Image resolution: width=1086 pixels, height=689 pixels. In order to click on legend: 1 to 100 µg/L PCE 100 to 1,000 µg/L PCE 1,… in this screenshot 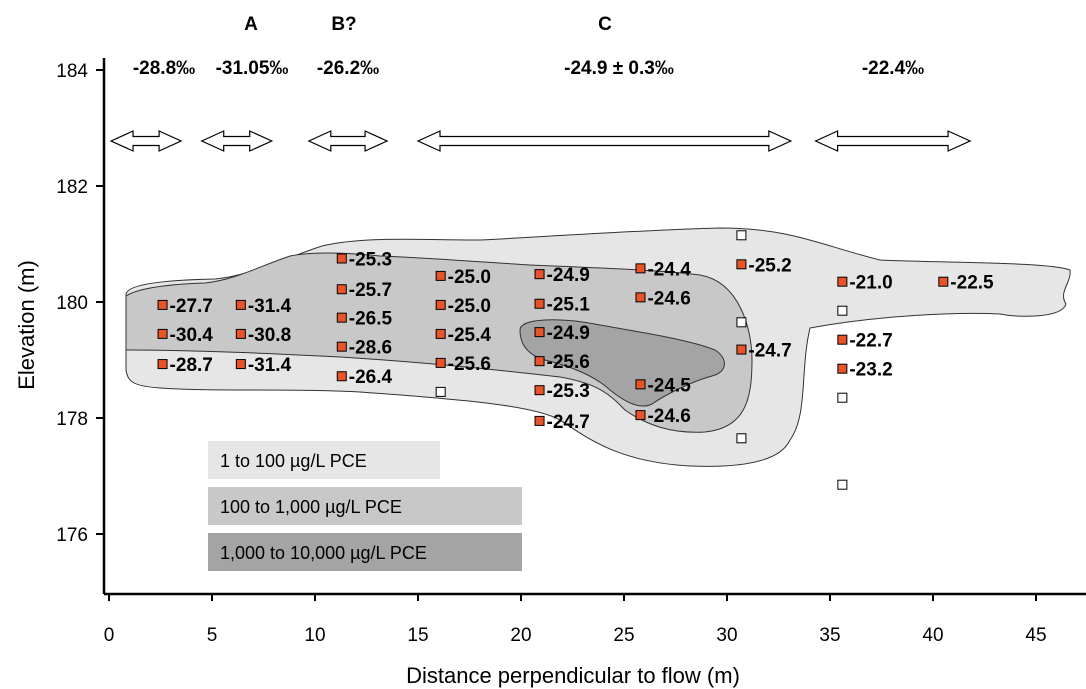, I will do `click(365, 506)`.